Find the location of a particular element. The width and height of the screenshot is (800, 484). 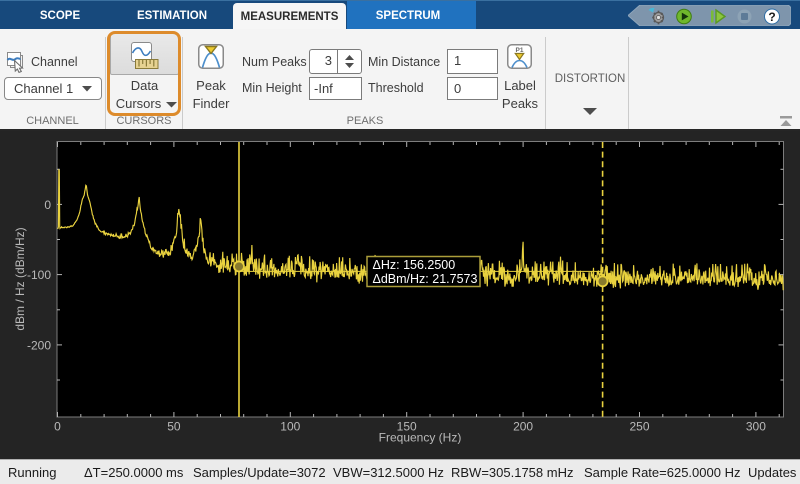

svg-text: 250 is located at coordinates (639, 427).